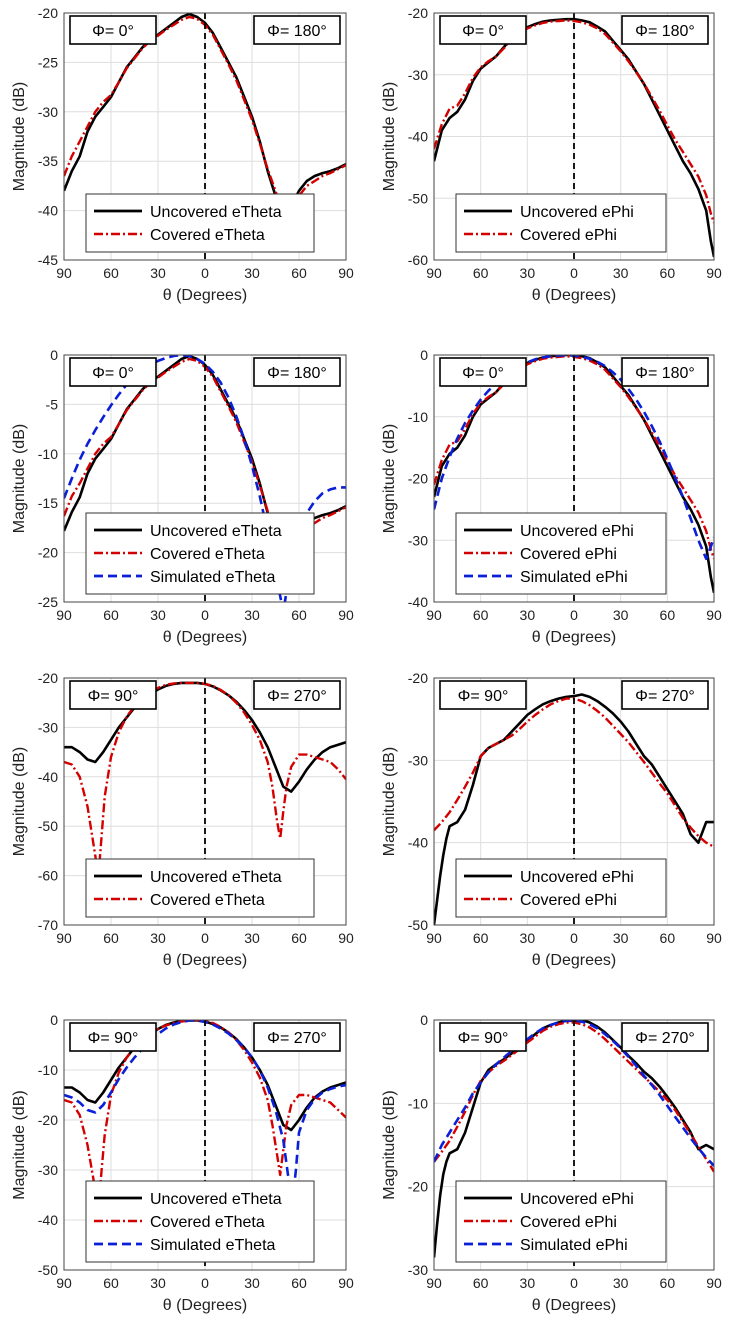  What do you see at coordinates (52, 404) in the screenshot?
I see `y-tick-label: -5` at bounding box center [52, 404].